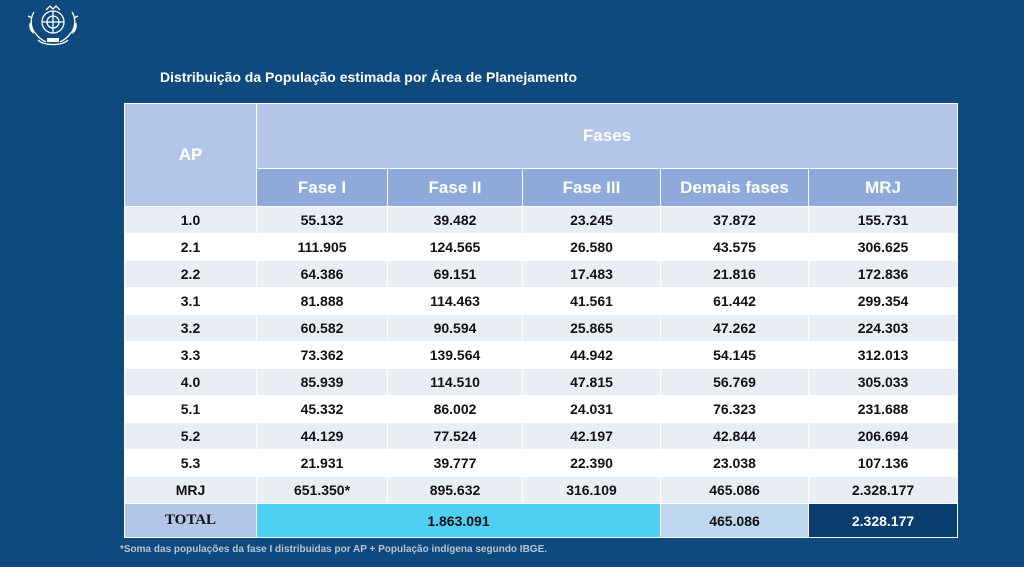  I want to click on table-cell: 895.632, so click(455, 490).